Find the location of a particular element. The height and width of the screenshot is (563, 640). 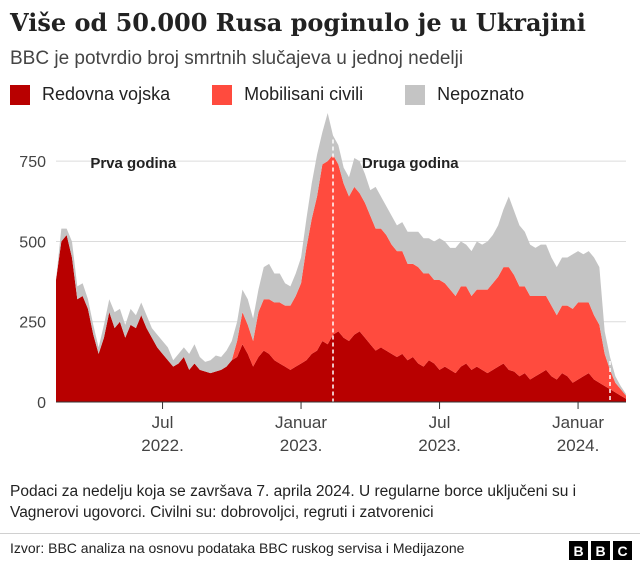

legend-swatch-regular-army is located at coordinates (20, 94).